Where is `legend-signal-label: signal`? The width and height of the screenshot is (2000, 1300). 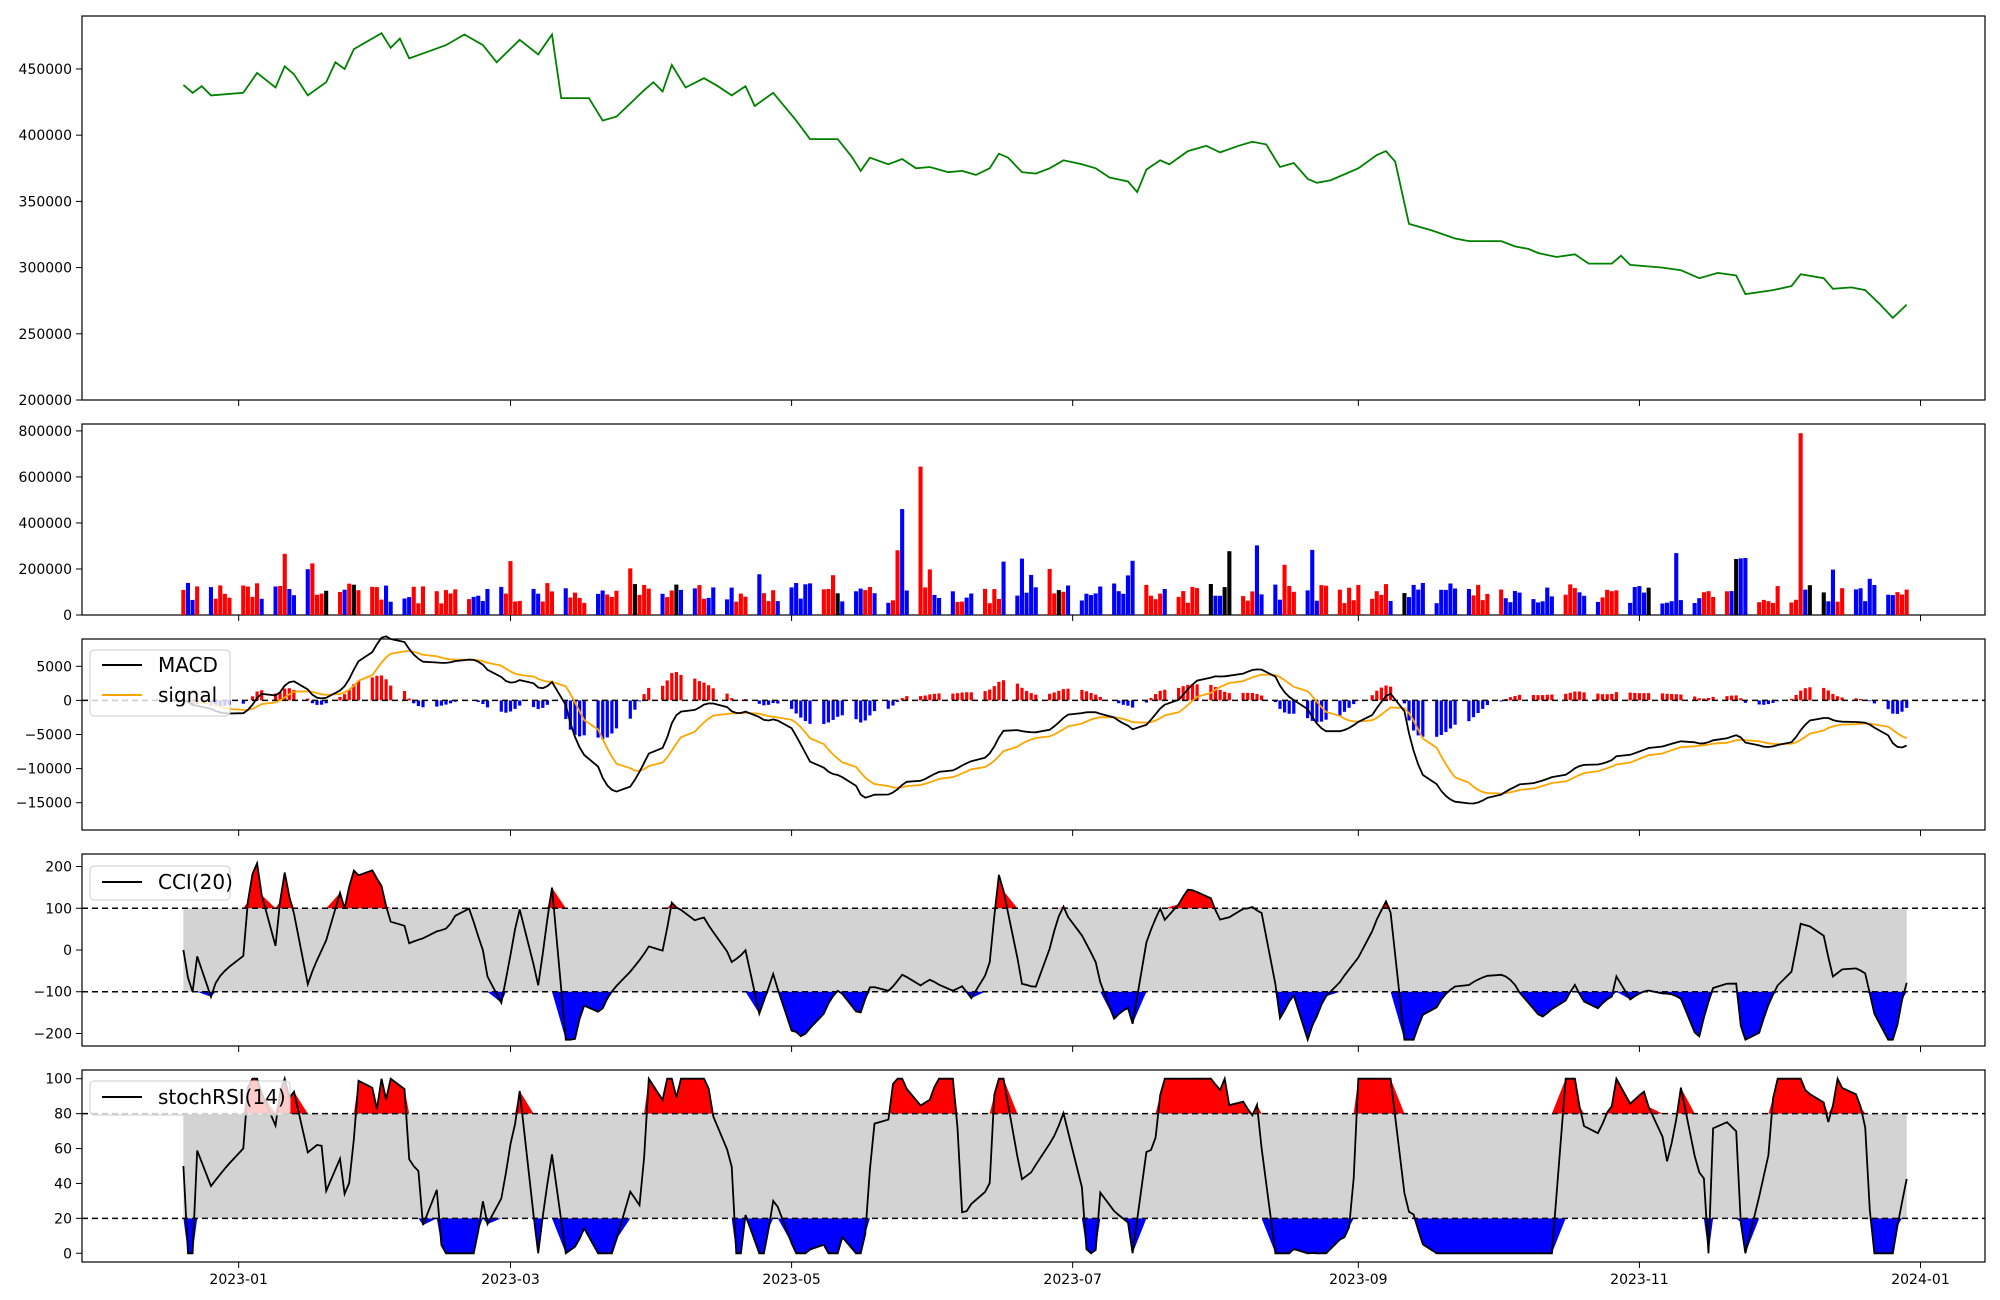 legend-signal-label: signal is located at coordinates (187, 695).